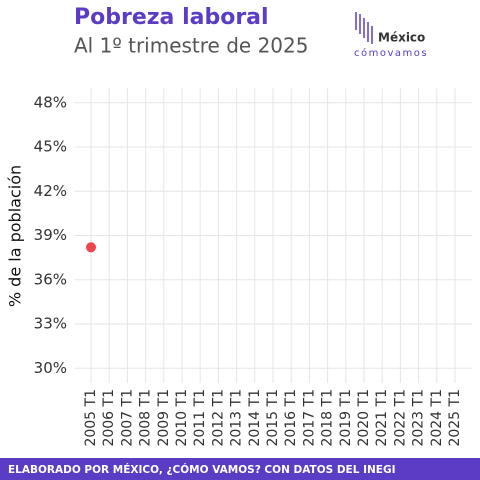 The width and height of the screenshot is (480, 480). I want to click on logo, so click(364, 28).